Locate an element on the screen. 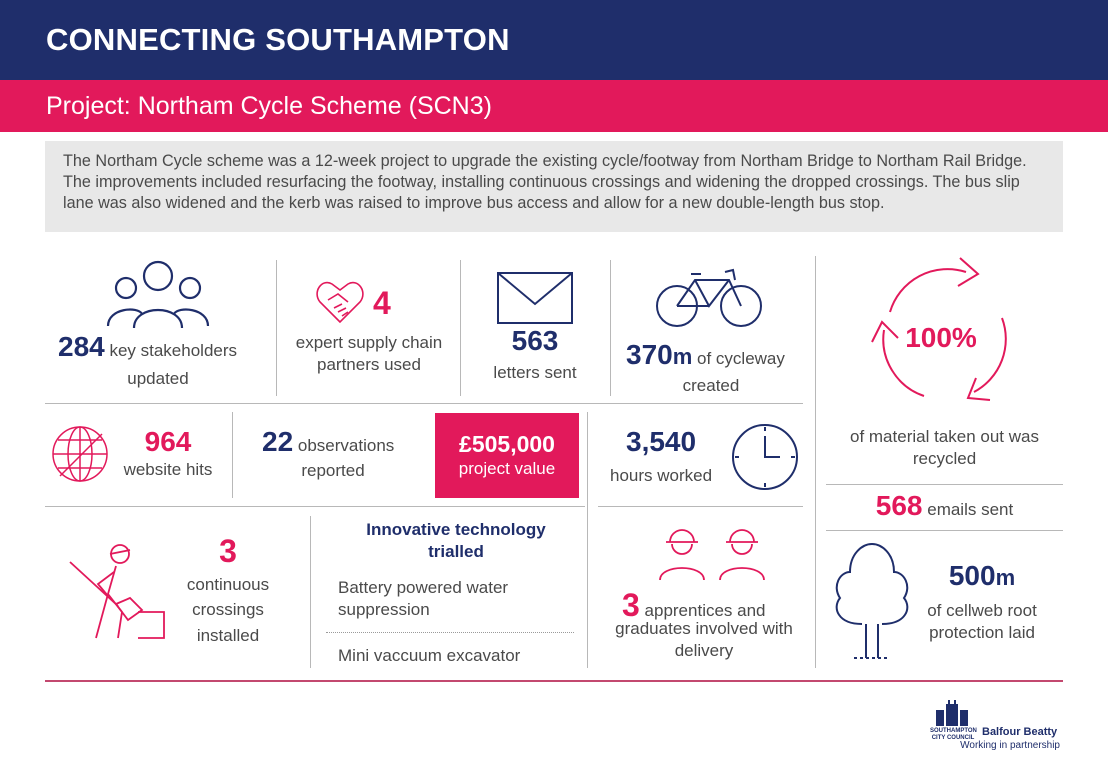 Image resolution: width=1108 pixels, height=783 pixels. project-title: Project: Northam Cycle Scheme (SCN3) is located at coordinates (269, 106).